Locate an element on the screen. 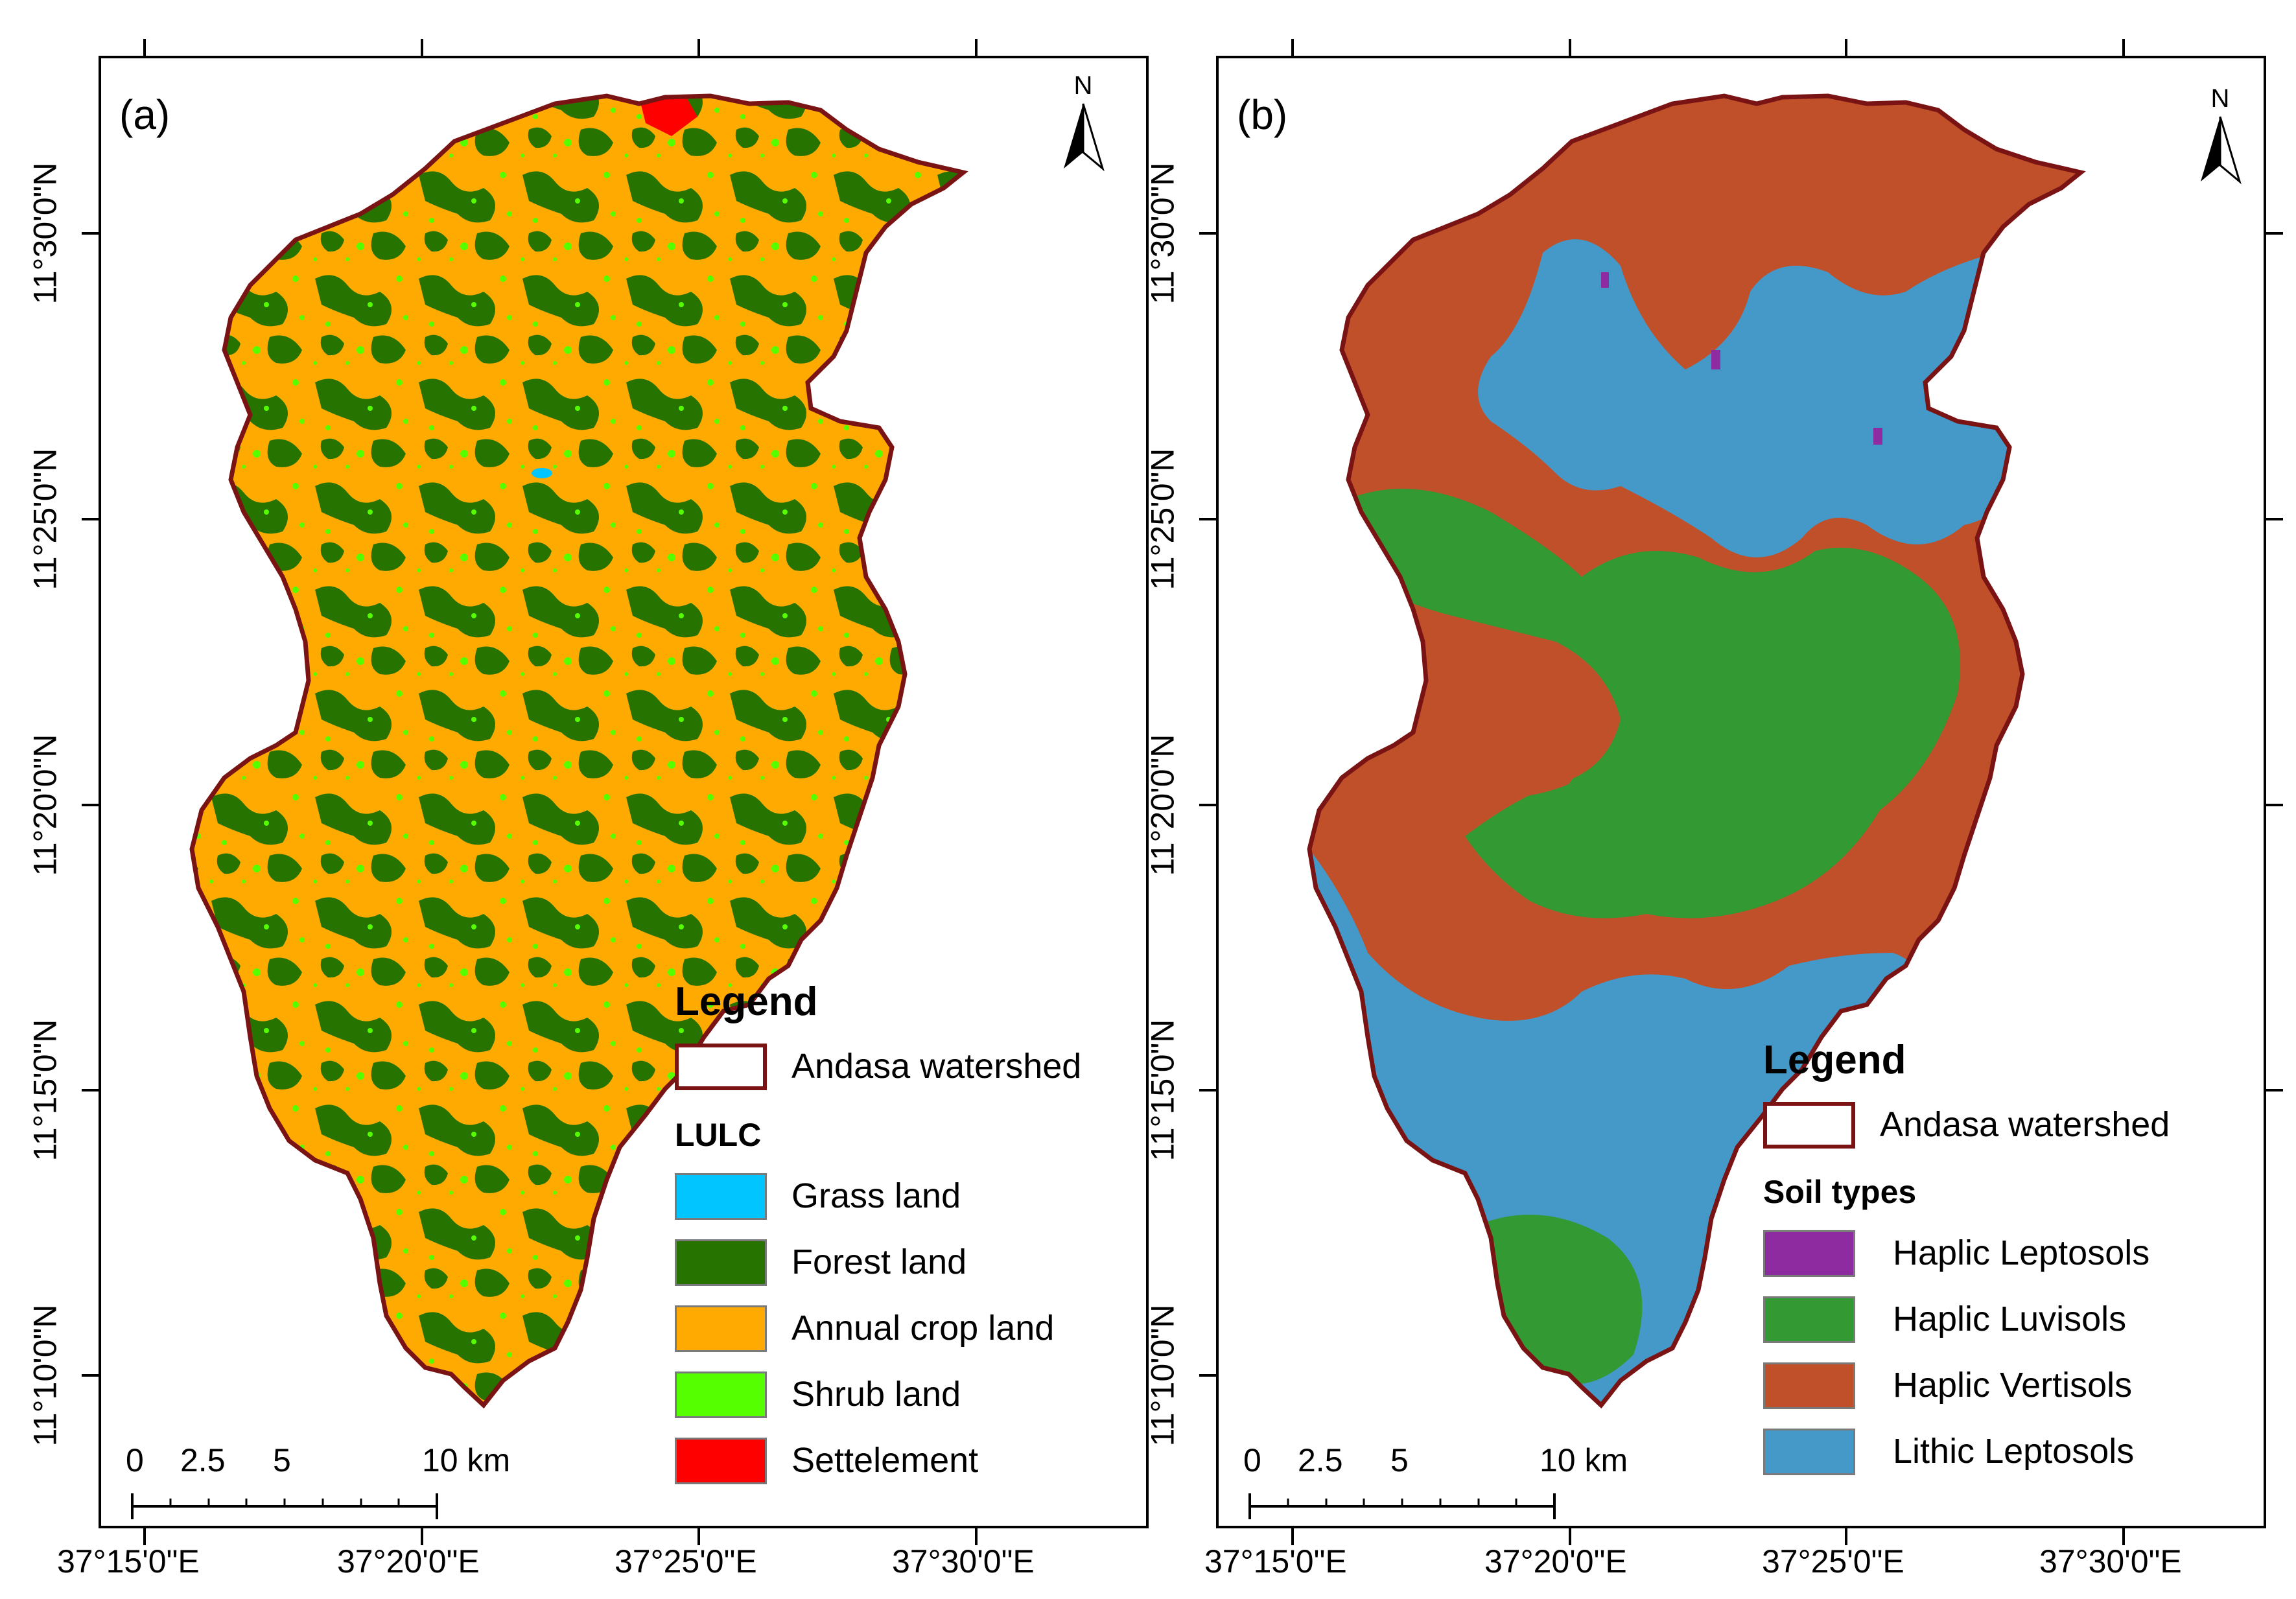  north-label: N is located at coordinates (2220, 98).